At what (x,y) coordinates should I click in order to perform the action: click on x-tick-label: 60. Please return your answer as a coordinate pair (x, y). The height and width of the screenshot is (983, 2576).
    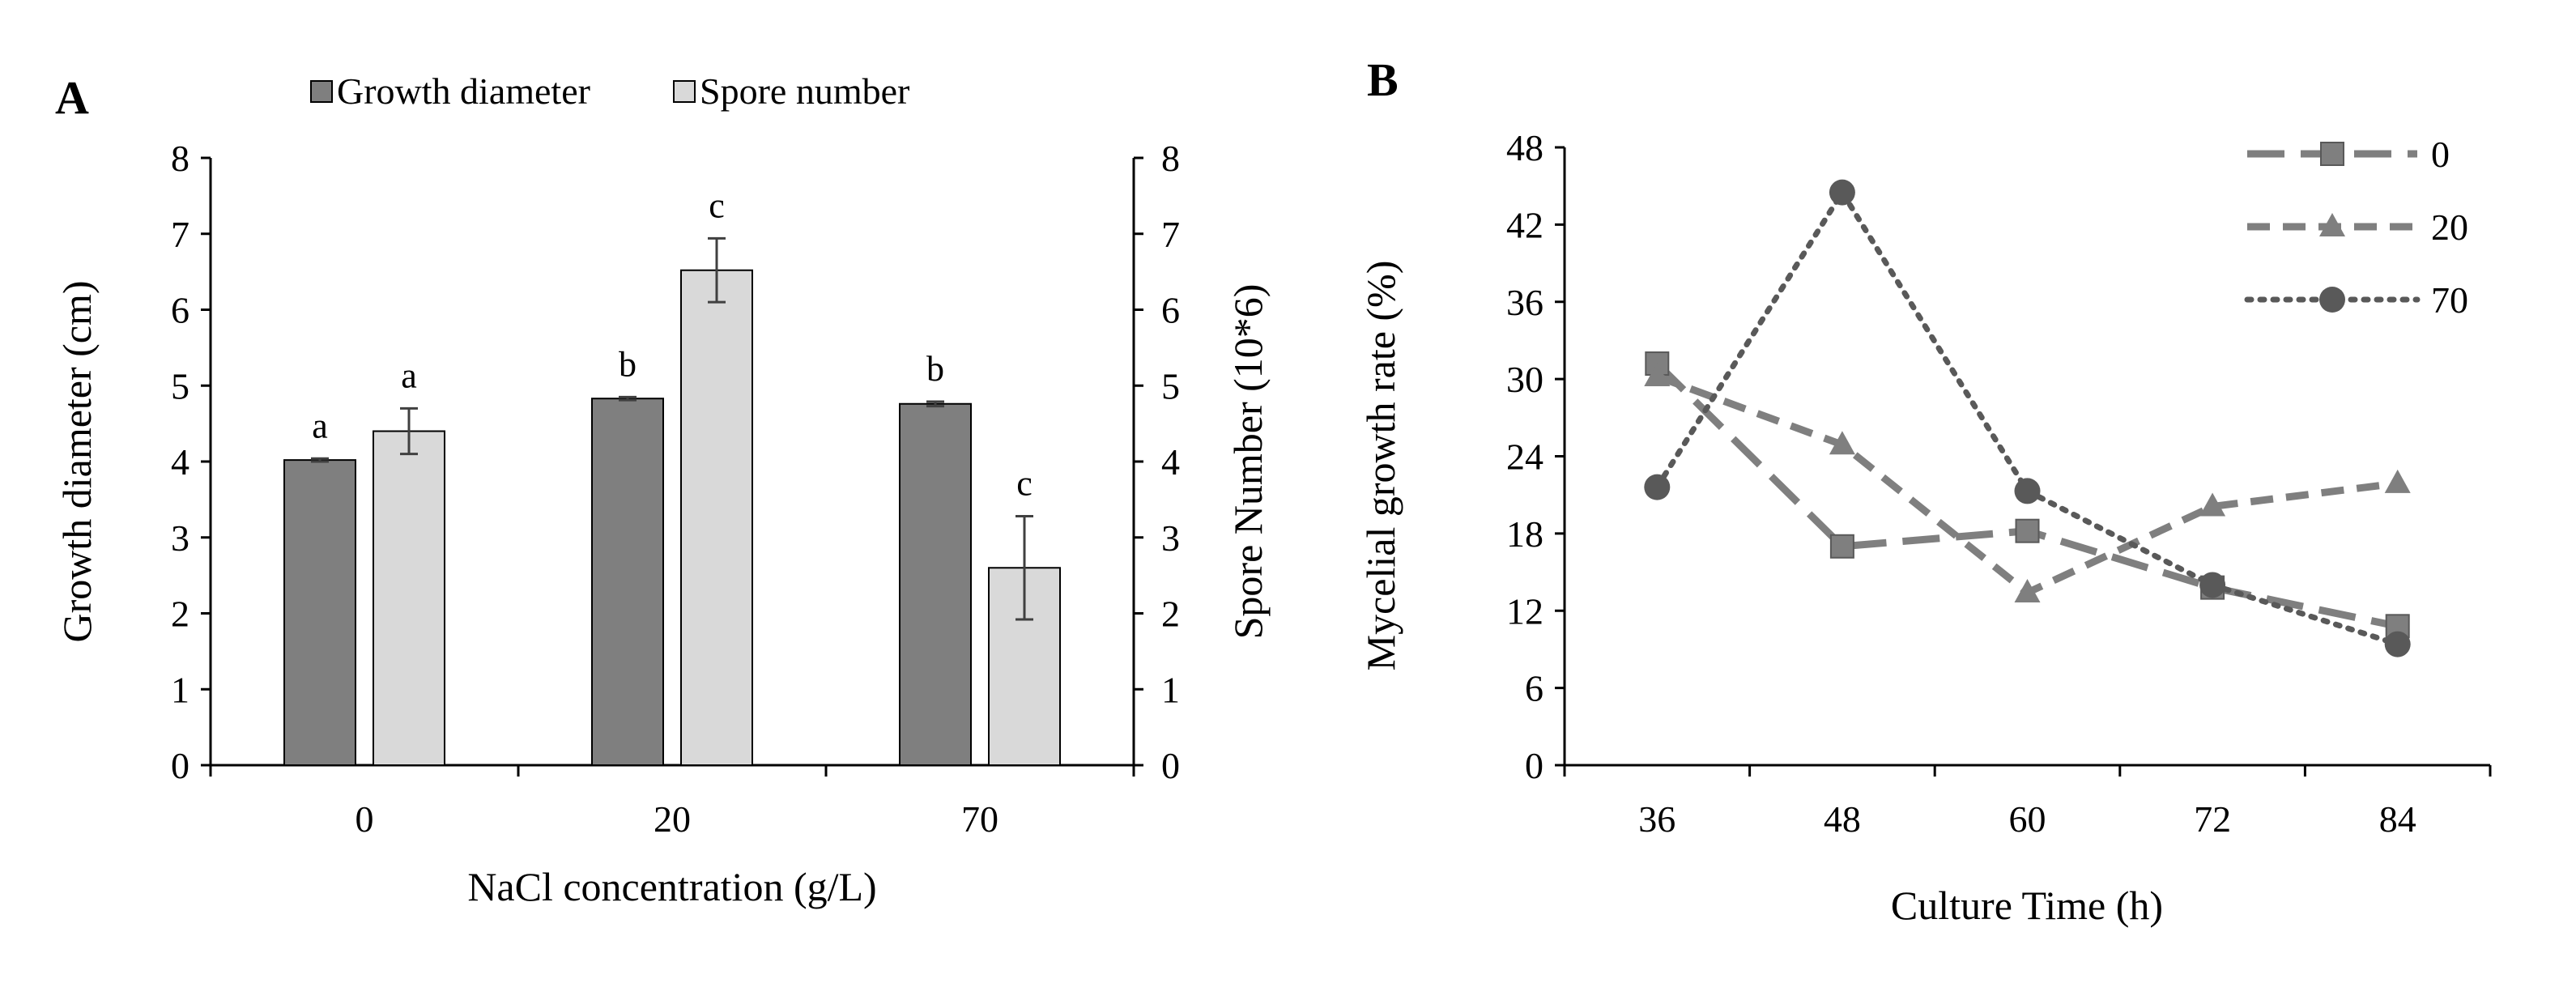
    Looking at the image, I should click on (2027, 819).